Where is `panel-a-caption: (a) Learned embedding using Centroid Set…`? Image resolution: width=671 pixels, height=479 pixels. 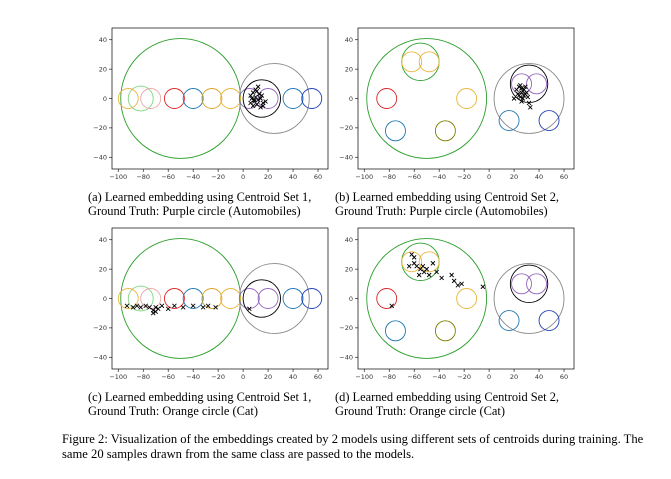
panel-a-caption: (a) Learned embedding using Centroid Set… is located at coordinates (199, 204).